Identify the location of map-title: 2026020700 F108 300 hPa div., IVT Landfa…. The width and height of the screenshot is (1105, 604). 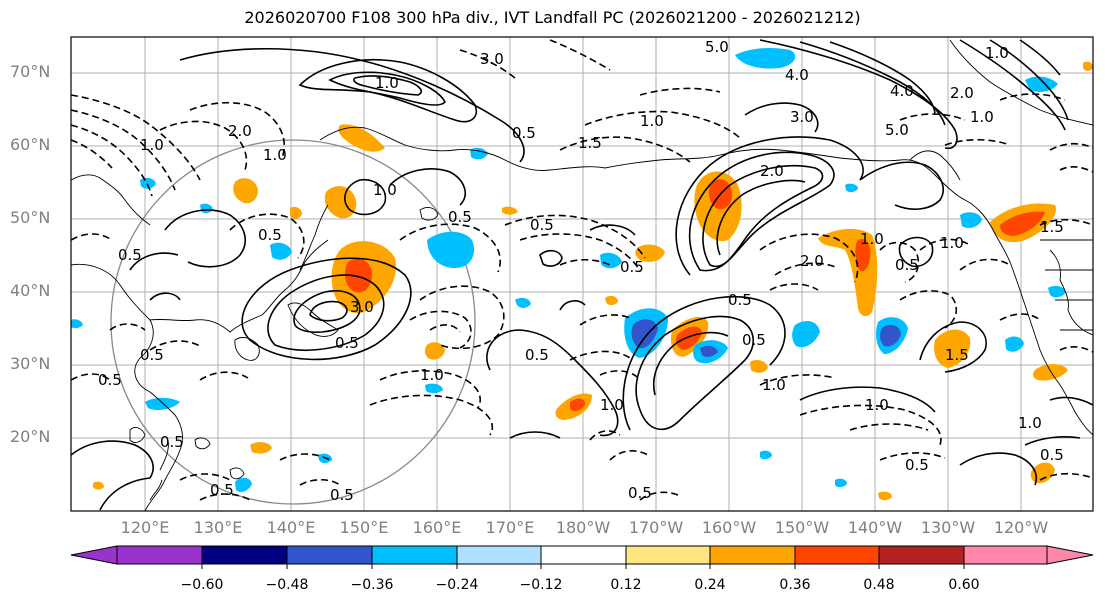
(552, 17).